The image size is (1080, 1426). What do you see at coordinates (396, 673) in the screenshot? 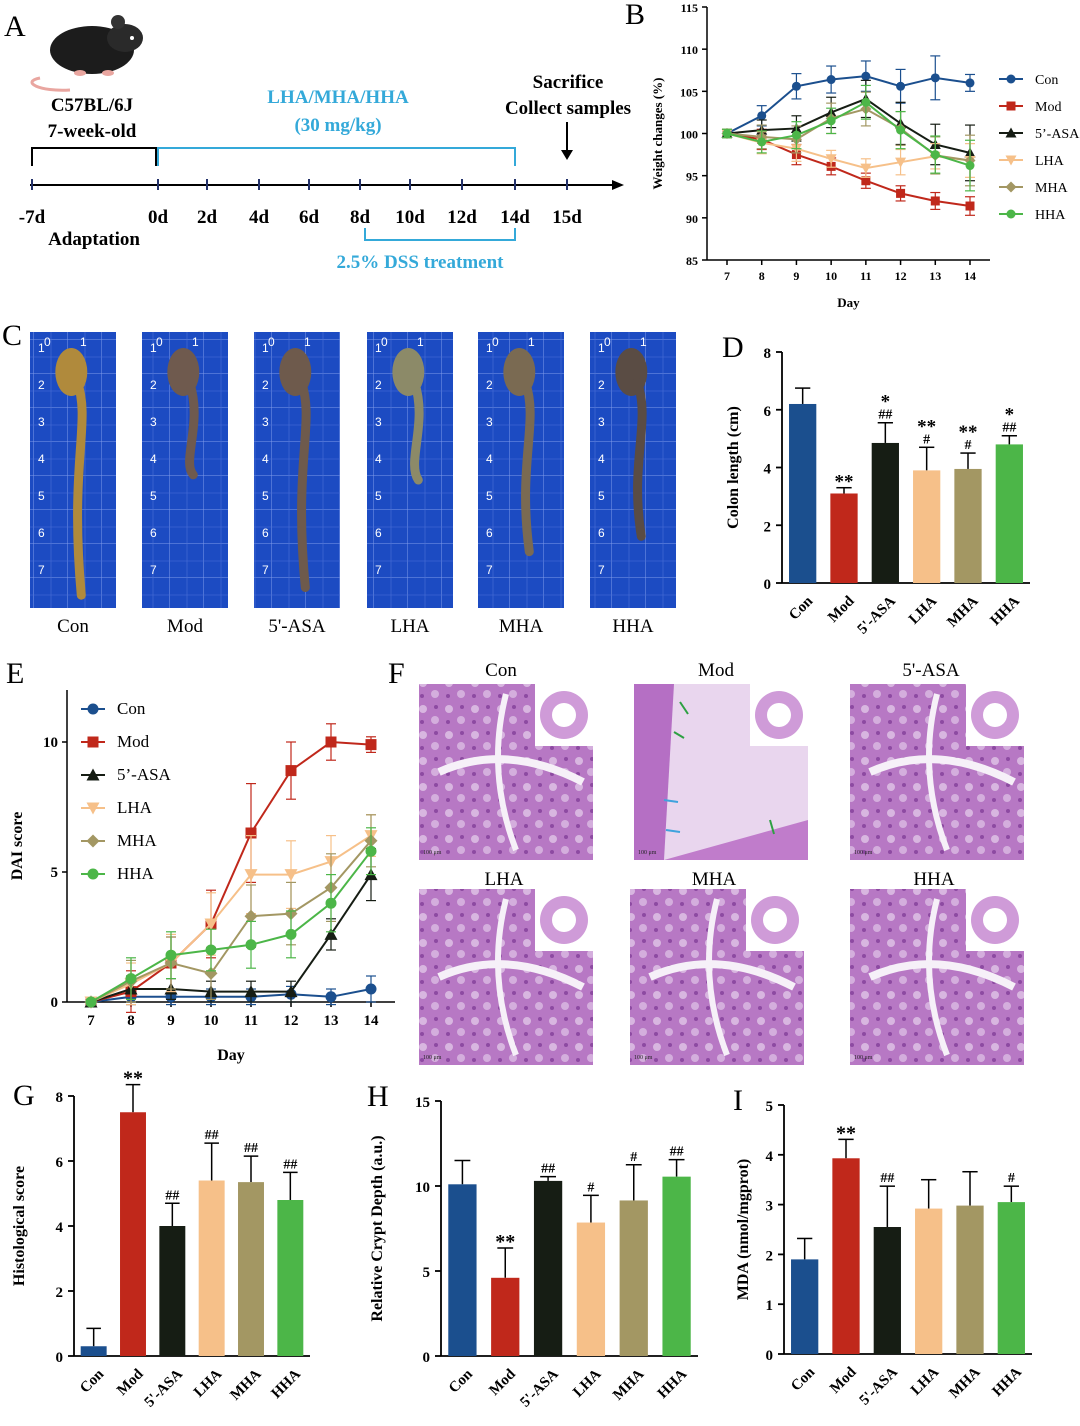
I see `panel-f-letter: F` at bounding box center [396, 673].